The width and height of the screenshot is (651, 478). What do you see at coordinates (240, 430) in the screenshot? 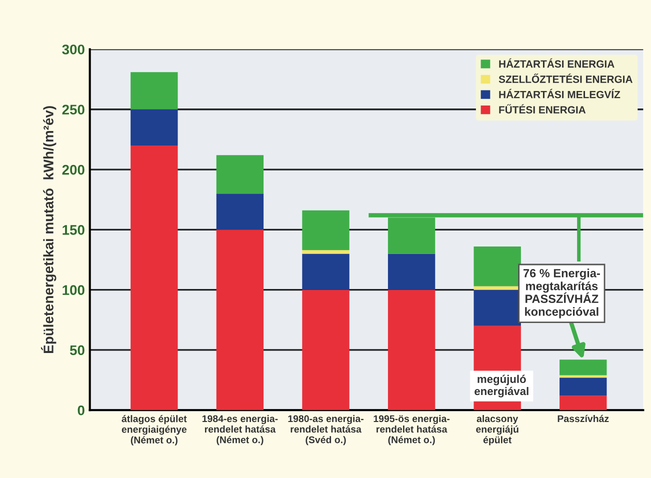
I see `x-tick-label: 1984-es energia- rendelet hatása (Német o.)` at bounding box center [240, 430].